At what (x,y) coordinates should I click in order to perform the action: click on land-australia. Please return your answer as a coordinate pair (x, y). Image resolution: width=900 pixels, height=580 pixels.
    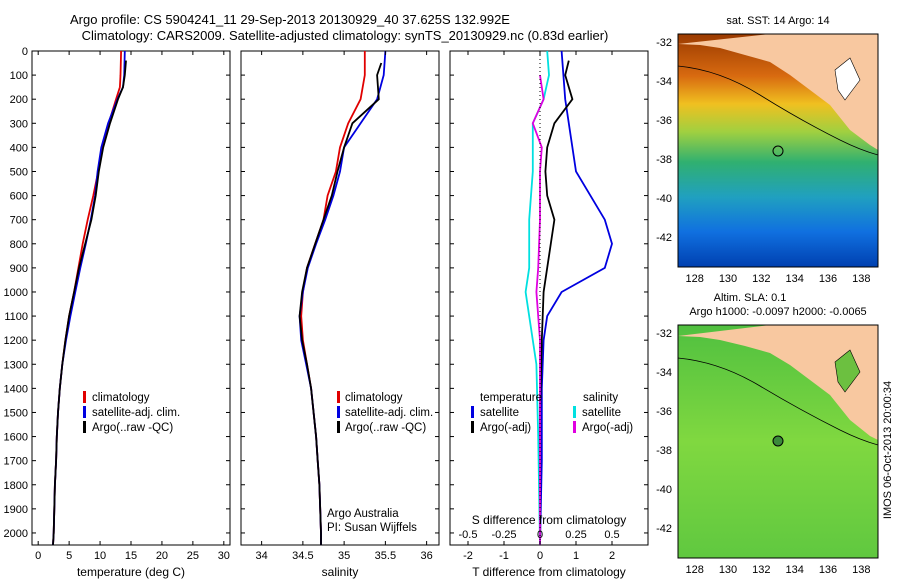
    Looking at the image, I should click on (778, 92).